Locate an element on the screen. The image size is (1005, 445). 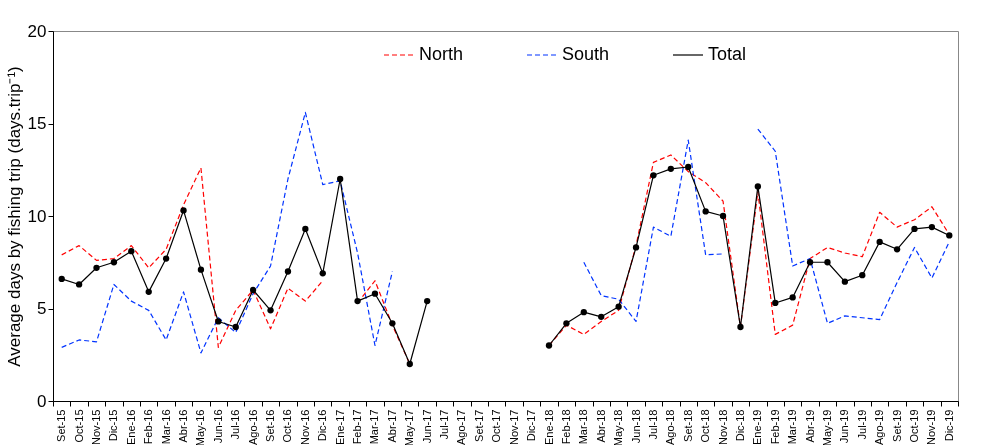
x-tick-label: Mar-17 is located at coordinates (374, 427).